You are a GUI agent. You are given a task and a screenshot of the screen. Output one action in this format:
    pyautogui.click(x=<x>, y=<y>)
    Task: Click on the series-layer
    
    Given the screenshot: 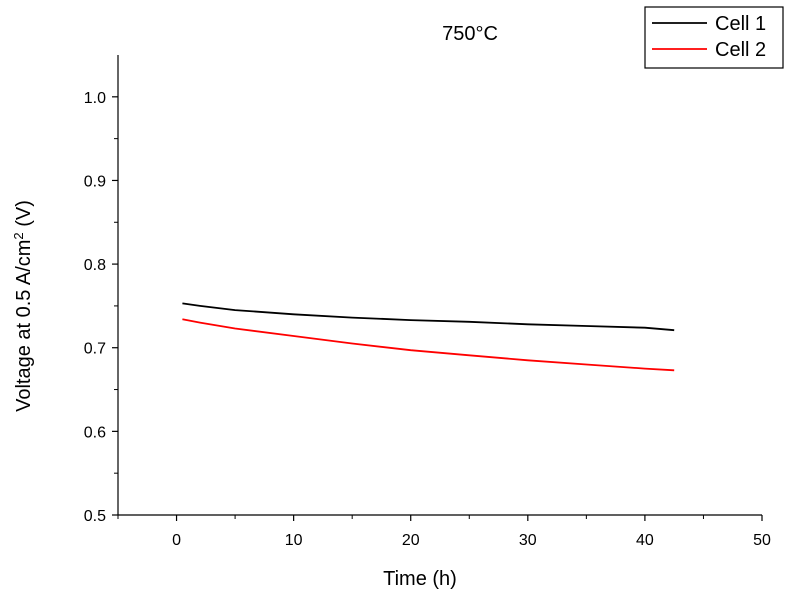 What is the action you would take?
    pyautogui.click(x=428, y=337)
    